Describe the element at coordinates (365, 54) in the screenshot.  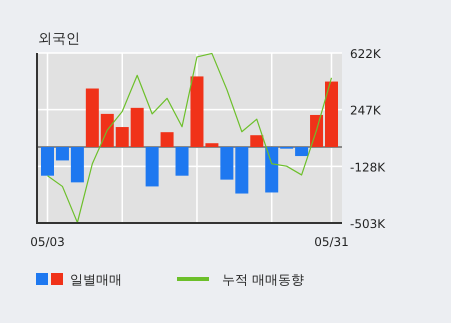
I see `ytick: 622K` at that location.